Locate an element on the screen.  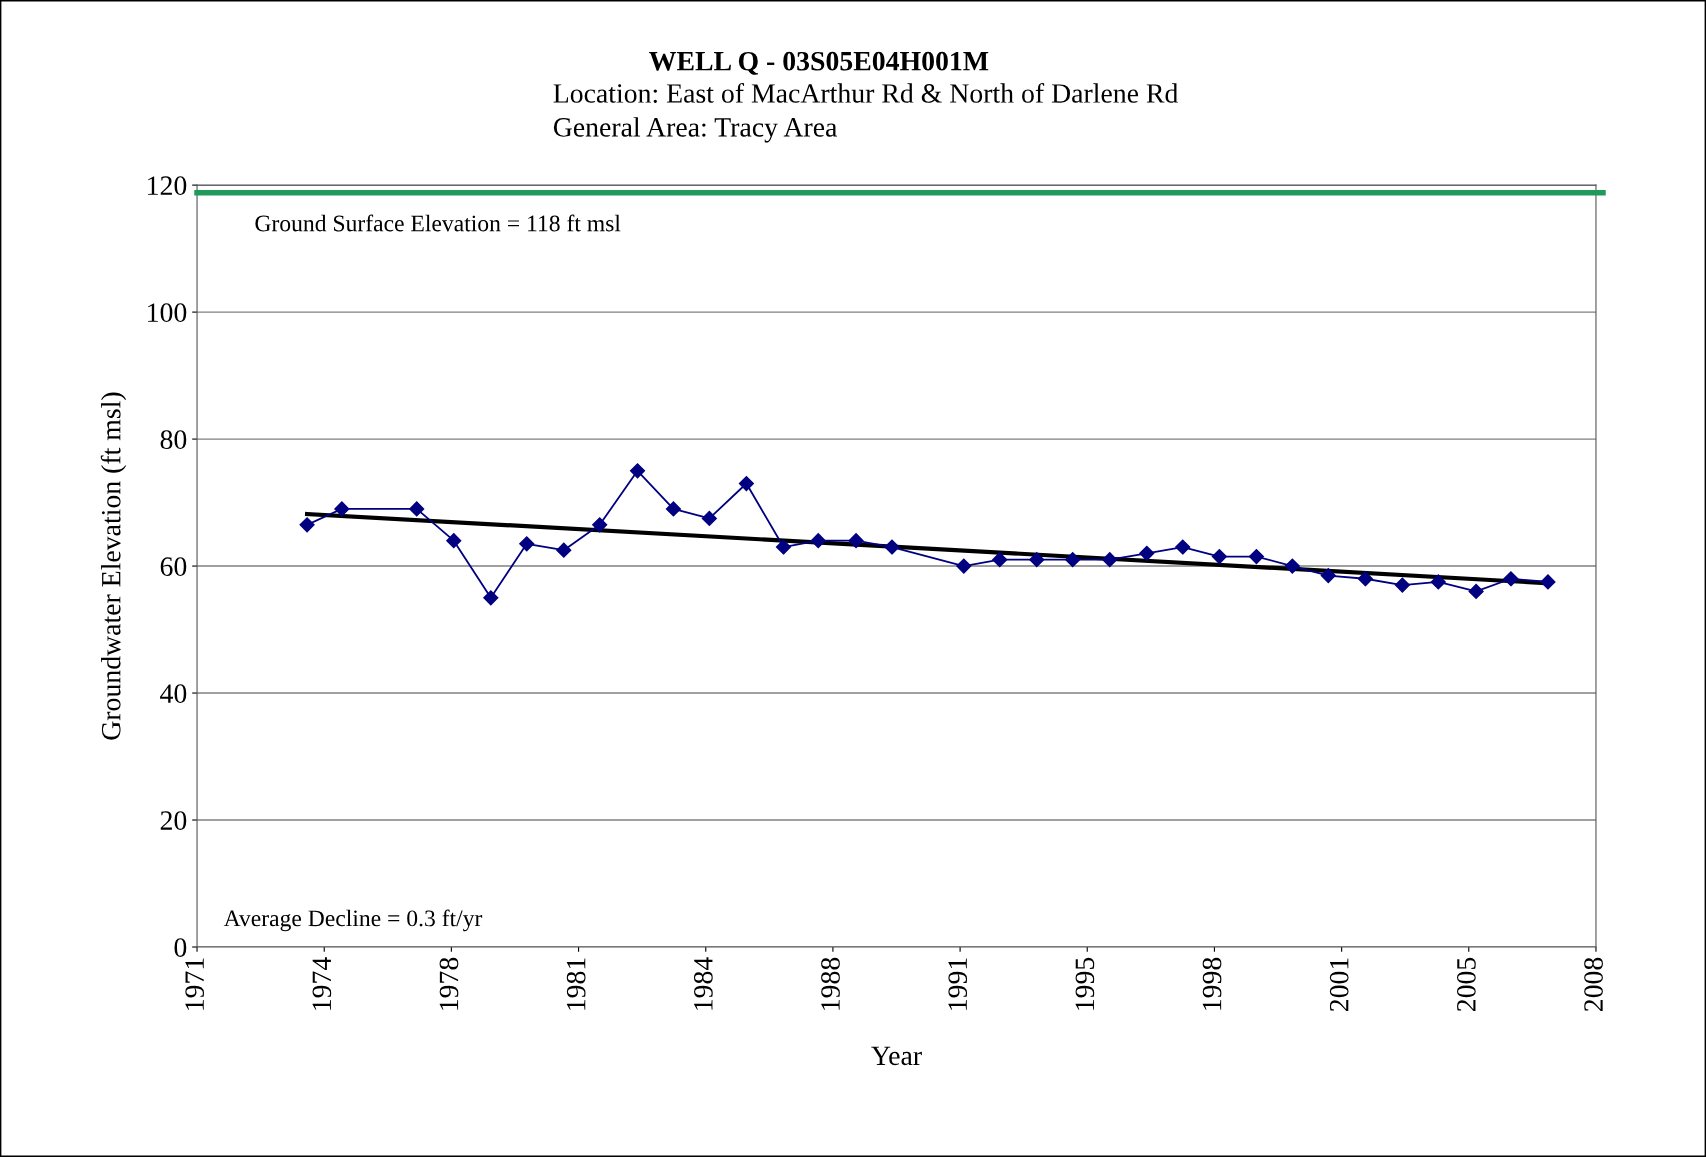
y-tick-label: 120 is located at coordinates (167, 186).